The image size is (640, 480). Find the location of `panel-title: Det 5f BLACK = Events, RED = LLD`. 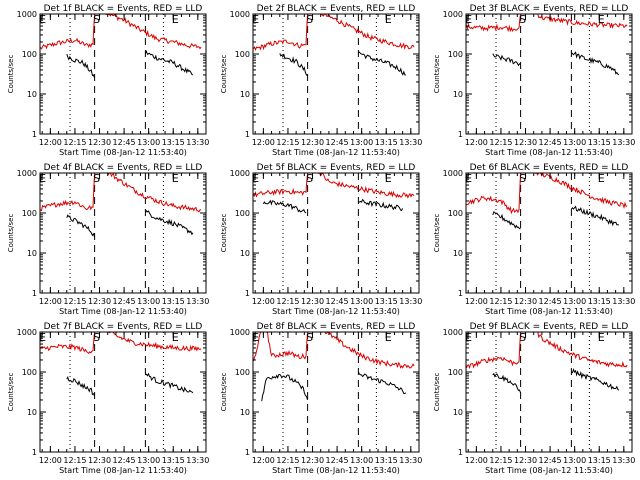

panel-title: Det 5f BLACK = Events, RED = LLD is located at coordinates (336, 168).